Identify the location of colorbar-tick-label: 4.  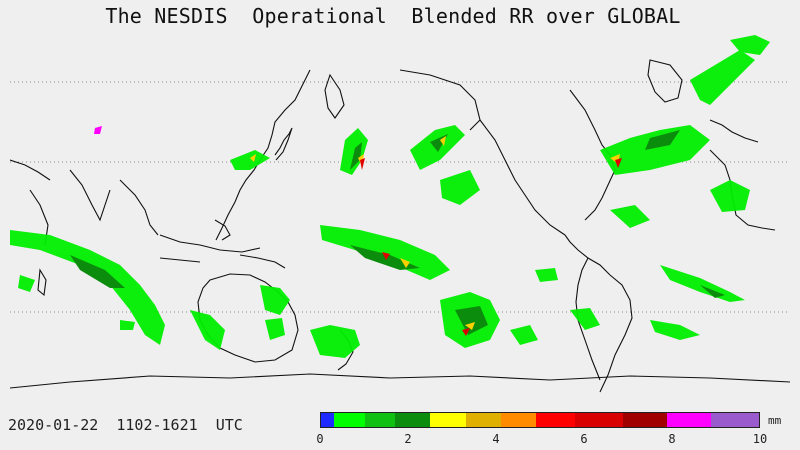
(496, 439).